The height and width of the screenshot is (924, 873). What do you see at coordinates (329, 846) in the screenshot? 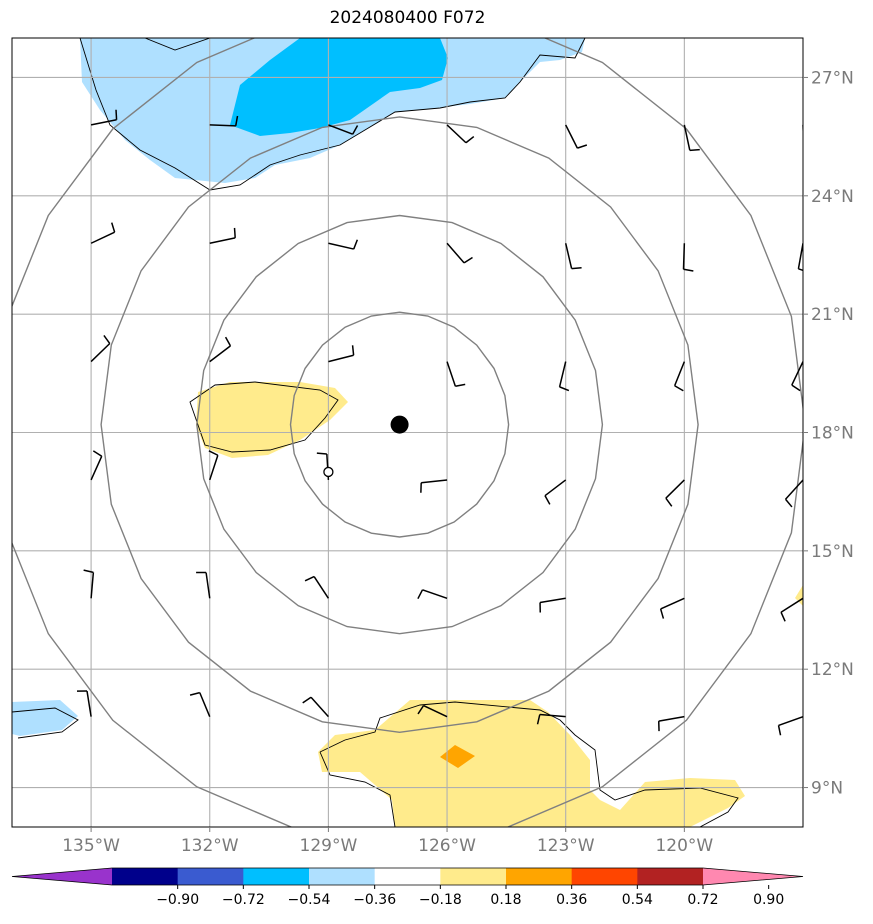
I see `lon-tick-label: 129°W` at bounding box center [329, 846].